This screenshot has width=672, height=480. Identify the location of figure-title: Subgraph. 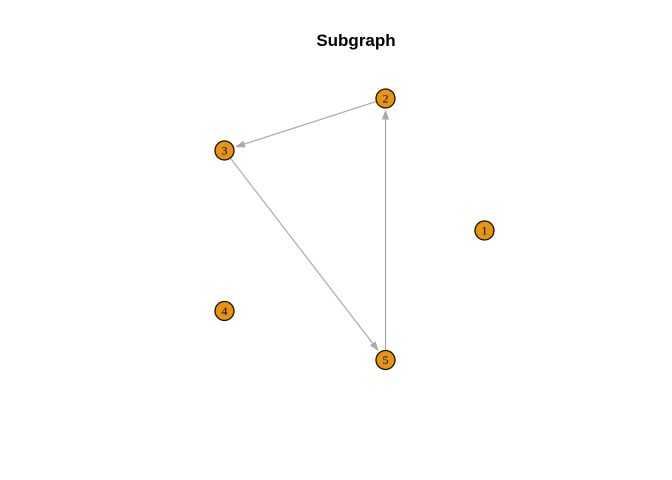
(356, 40).